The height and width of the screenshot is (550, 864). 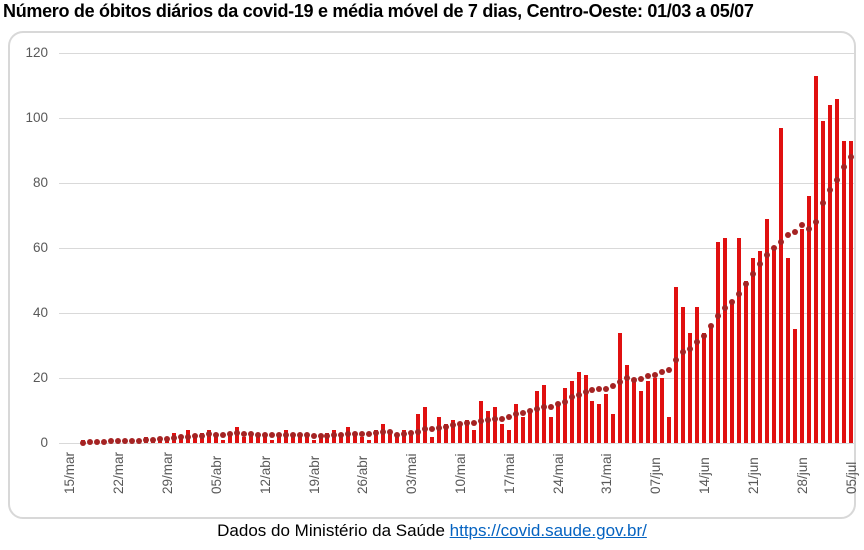 What do you see at coordinates (36, 117) in the screenshot?
I see `y-axis-label: 100` at bounding box center [36, 117].